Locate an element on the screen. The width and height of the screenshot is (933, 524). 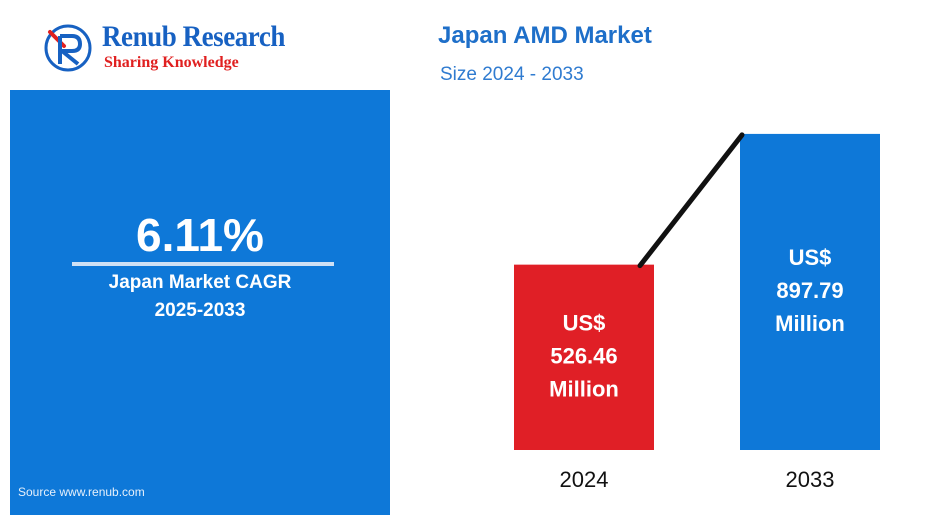
bar-2024 is located at coordinates (584, 357).